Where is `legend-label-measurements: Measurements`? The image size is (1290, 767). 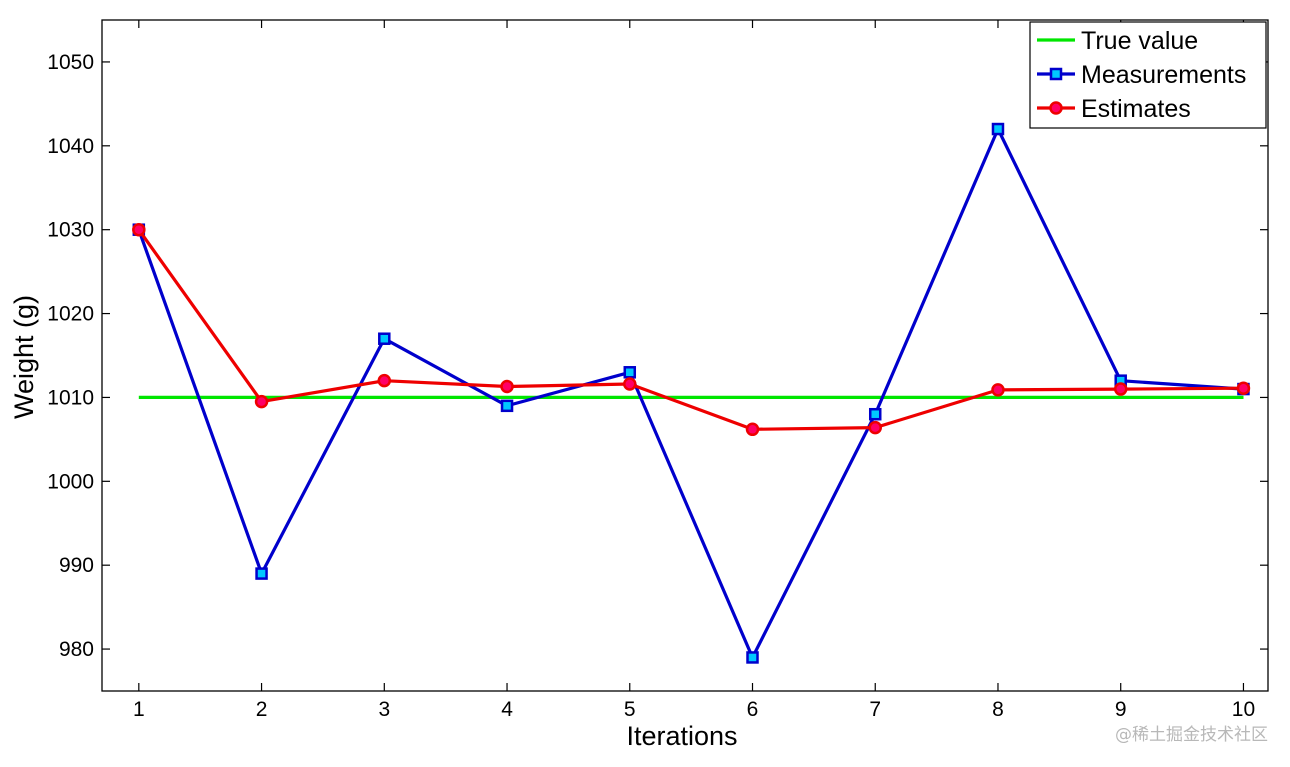 legend-label-measurements: Measurements is located at coordinates (1163, 75).